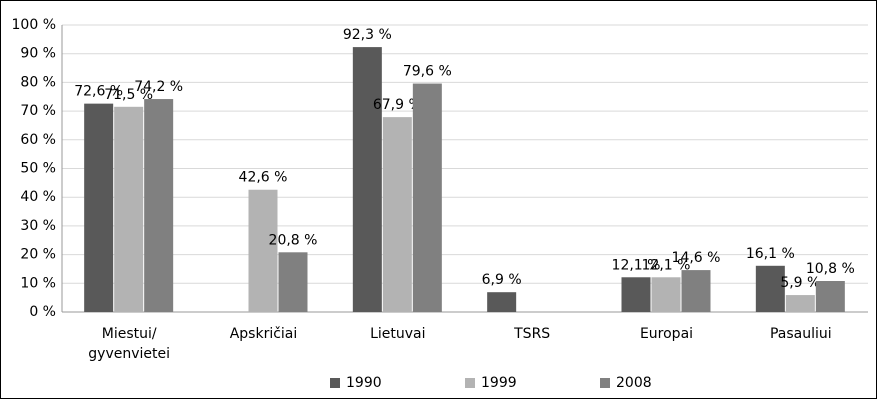 The width and height of the screenshot is (878, 404). I want to click on value-label: 72,6 %, so click(98, 92).